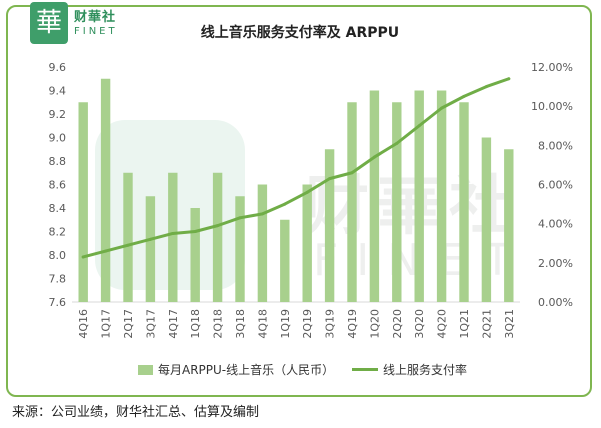 The width and height of the screenshot is (601, 428). Describe the element at coordinates (195, 324) in the screenshot. I see `x-tick-label: 1Q18` at that location.